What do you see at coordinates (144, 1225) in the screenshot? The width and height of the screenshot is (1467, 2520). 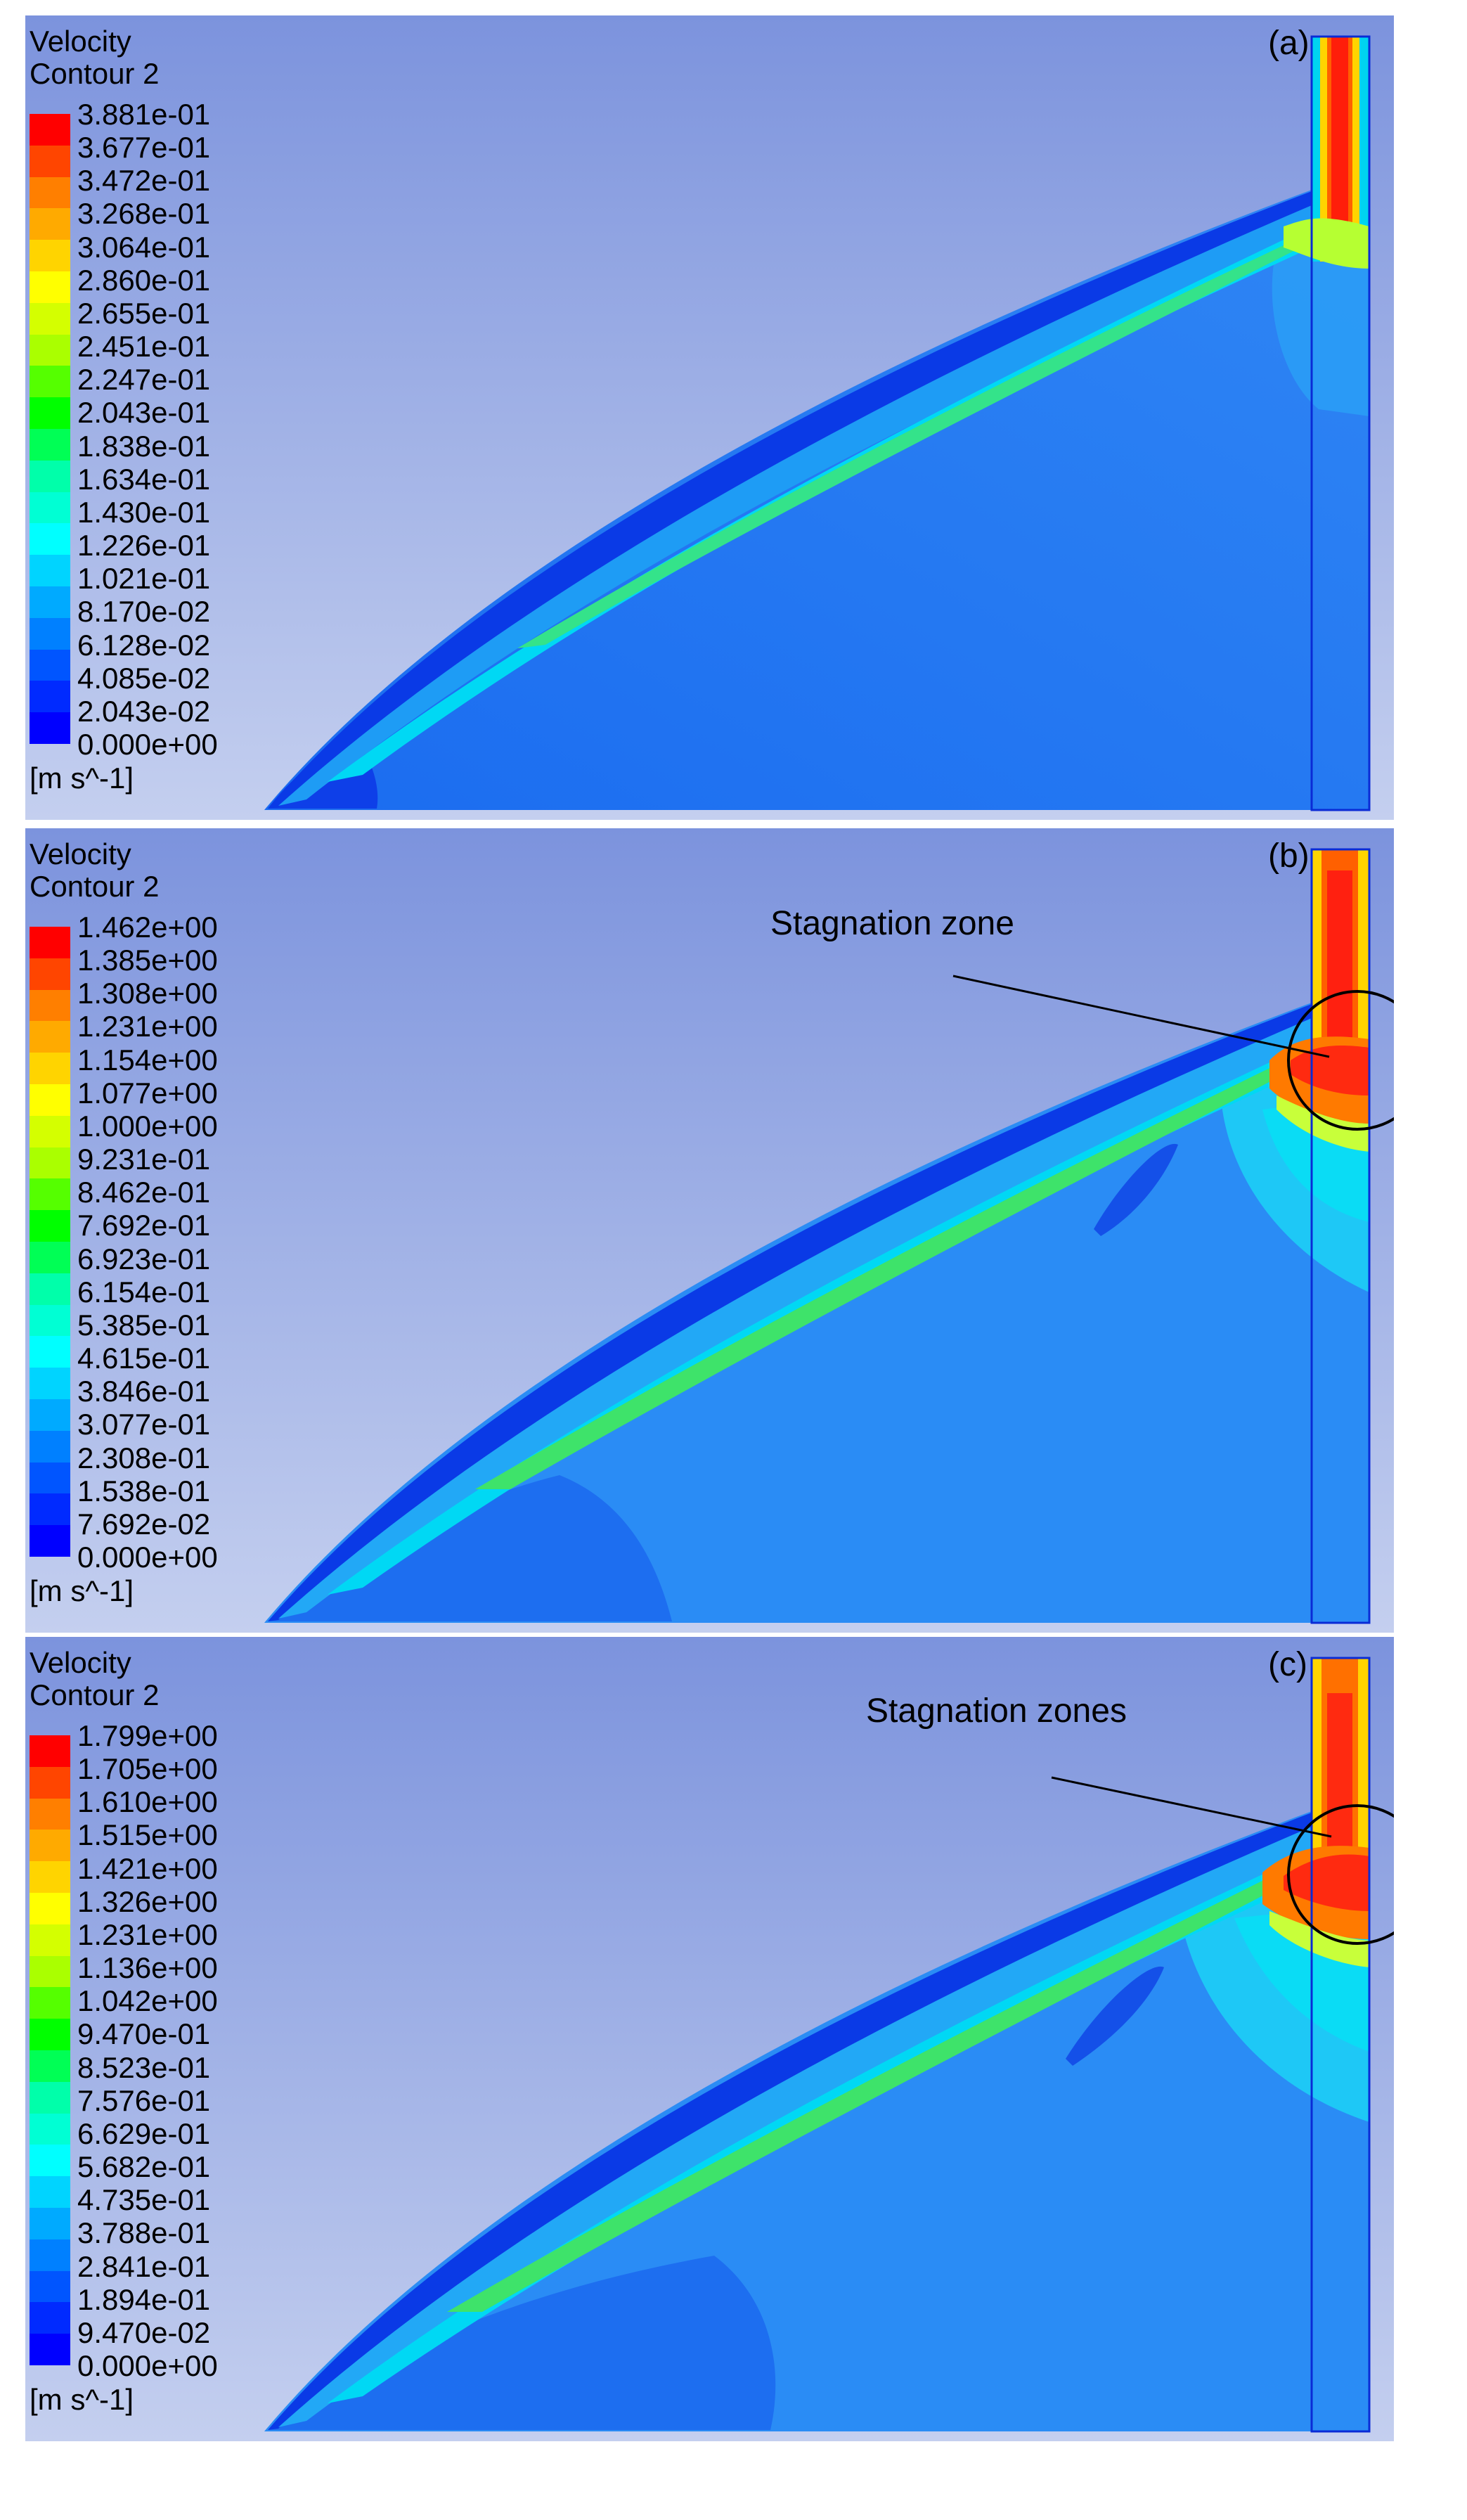 I see `legend-tick-label: 7.692e-01` at bounding box center [144, 1225].